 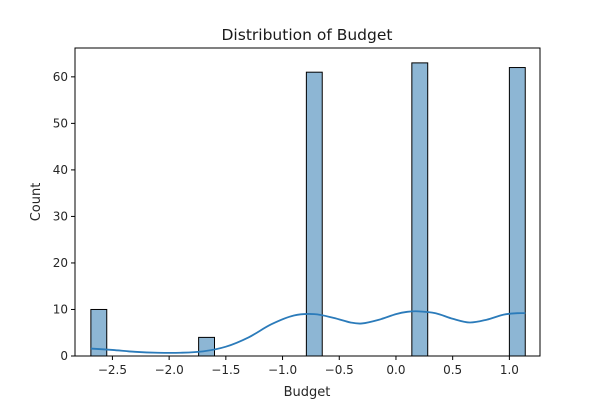 I want to click on kde-layer, so click(x=308, y=332).